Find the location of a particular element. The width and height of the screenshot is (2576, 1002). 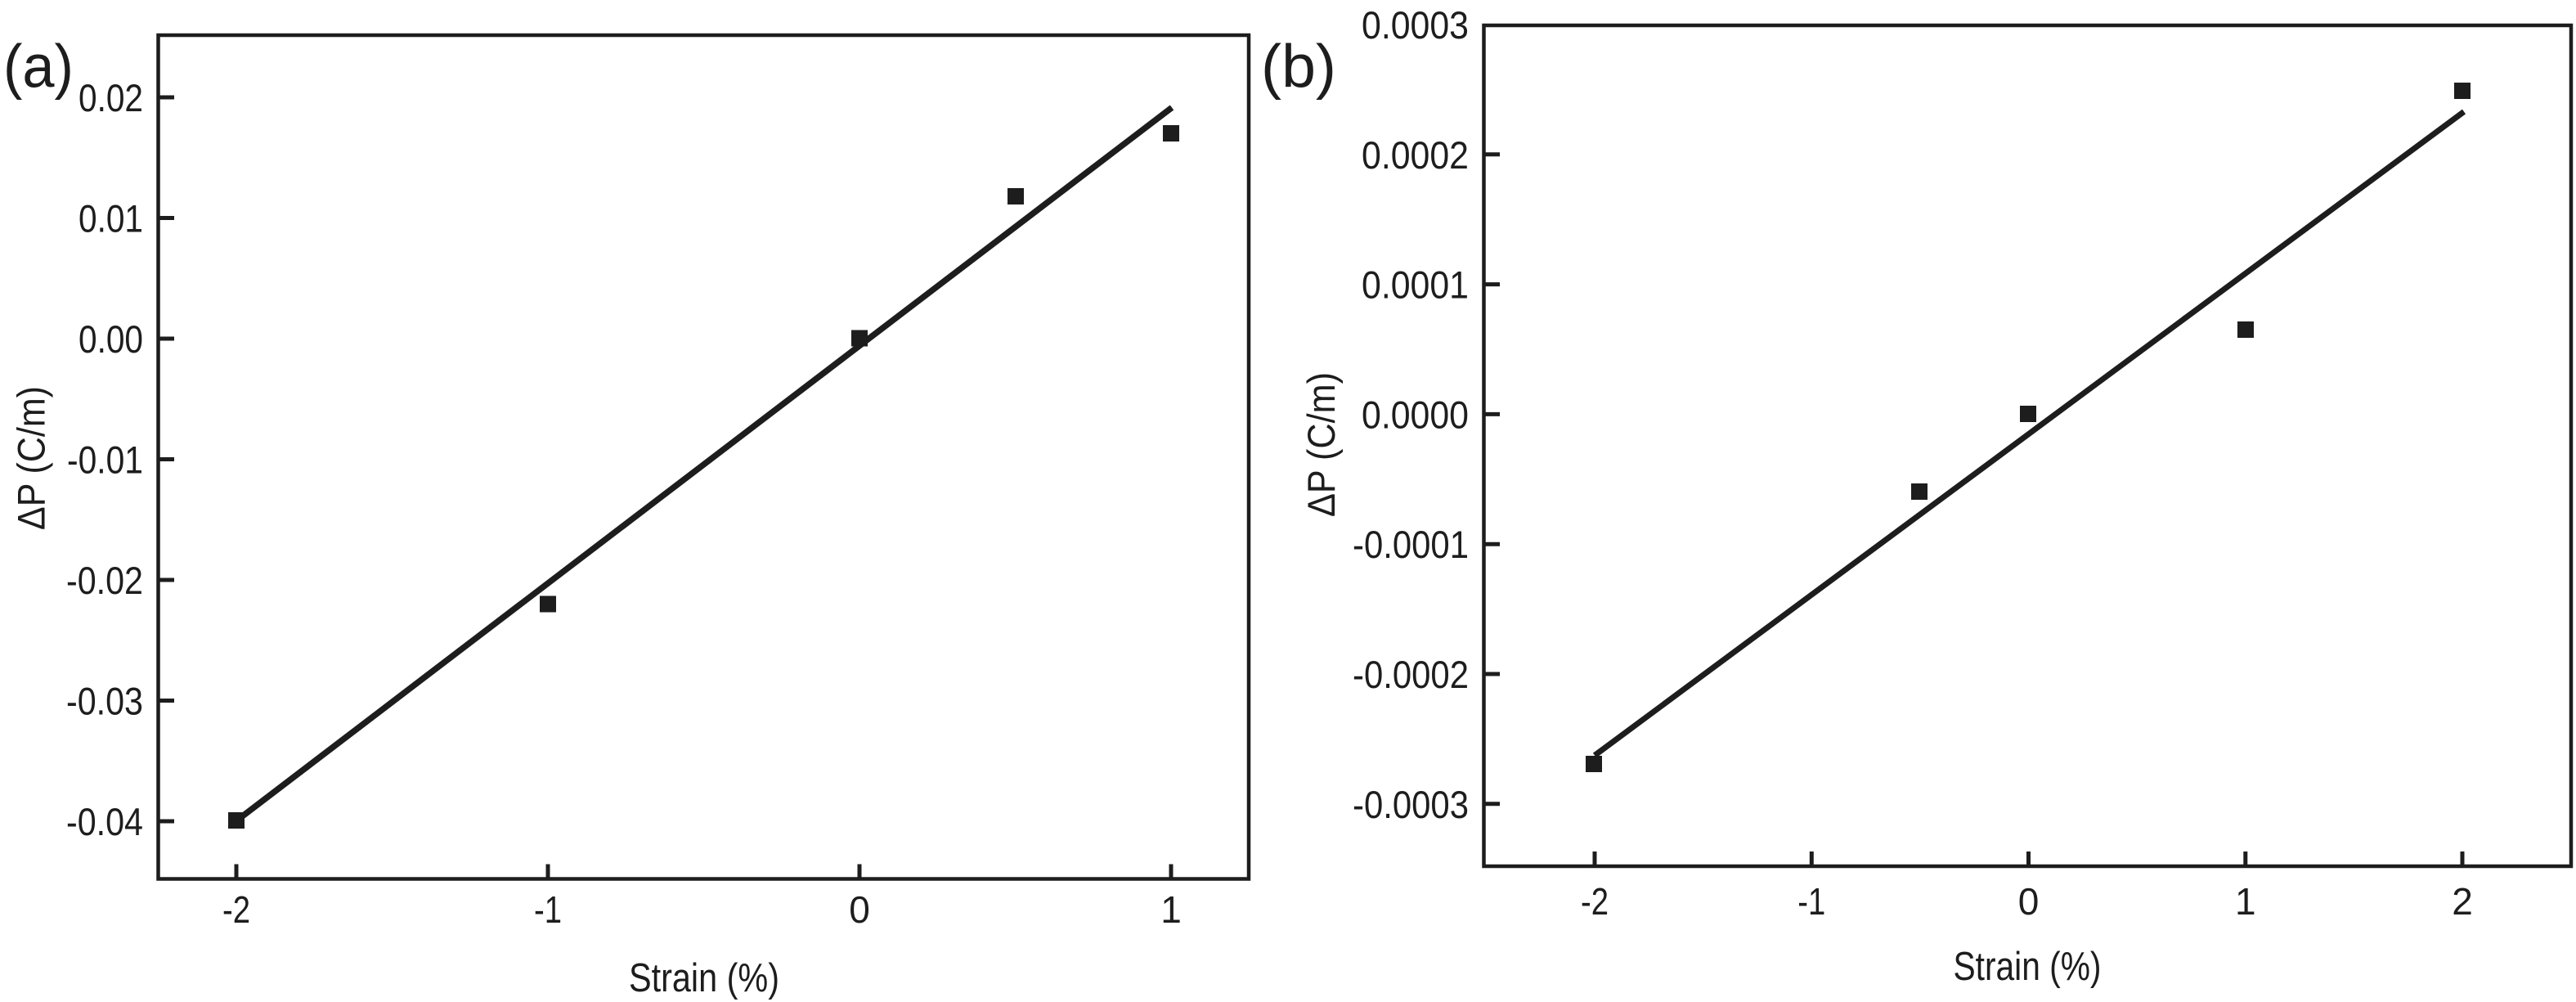

svg-text: 2 is located at coordinates (2463, 901).